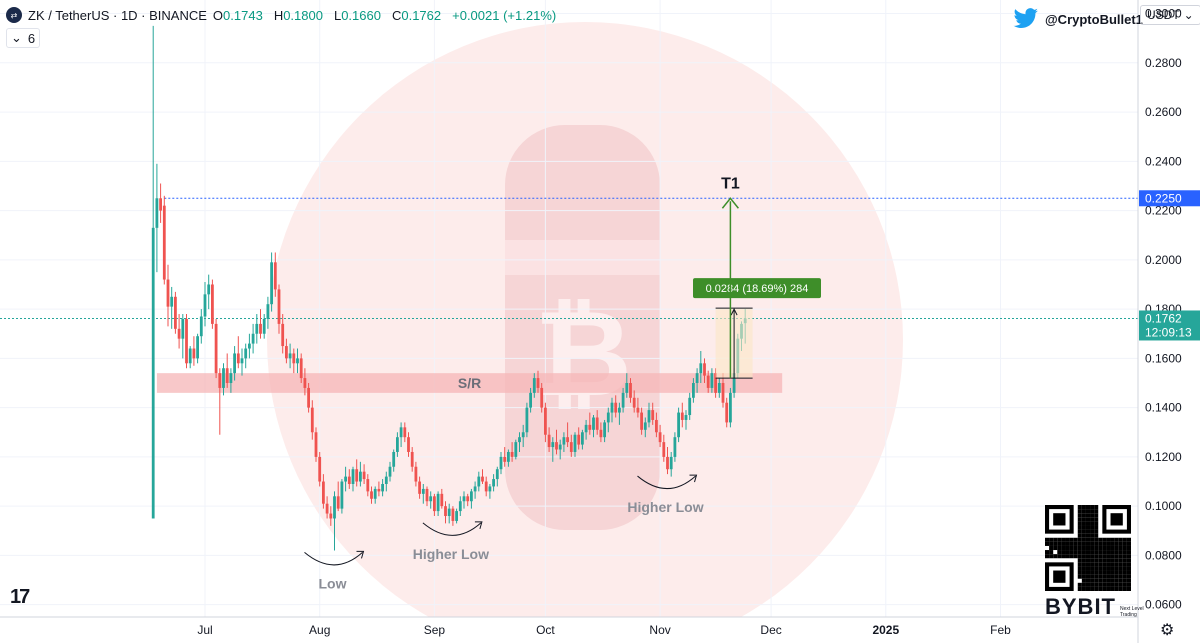 The image size is (1200, 643). What do you see at coordinates (117, 15) in the screenshot?
I see `symbol-title: ZK / TetherUS · 1D · BINANCE` at bounding box center [117, 15].